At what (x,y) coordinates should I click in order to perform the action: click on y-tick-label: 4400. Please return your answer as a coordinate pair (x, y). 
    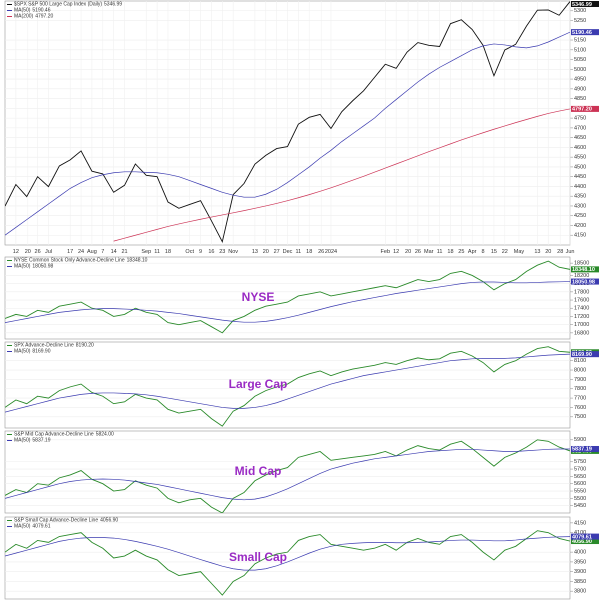
    Looking at the image, I should click on (580, 187).